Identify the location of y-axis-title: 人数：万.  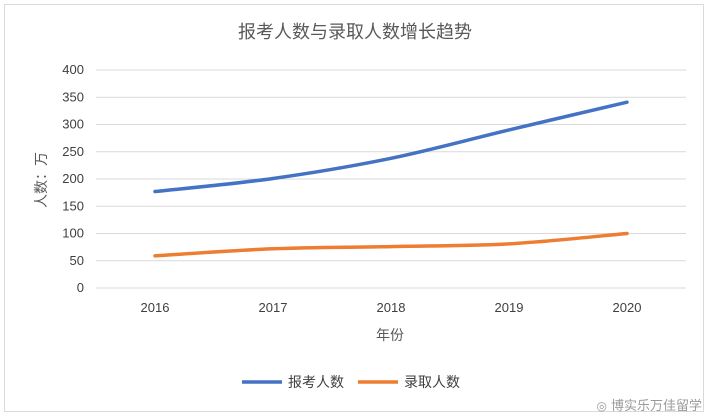
(42, 180).